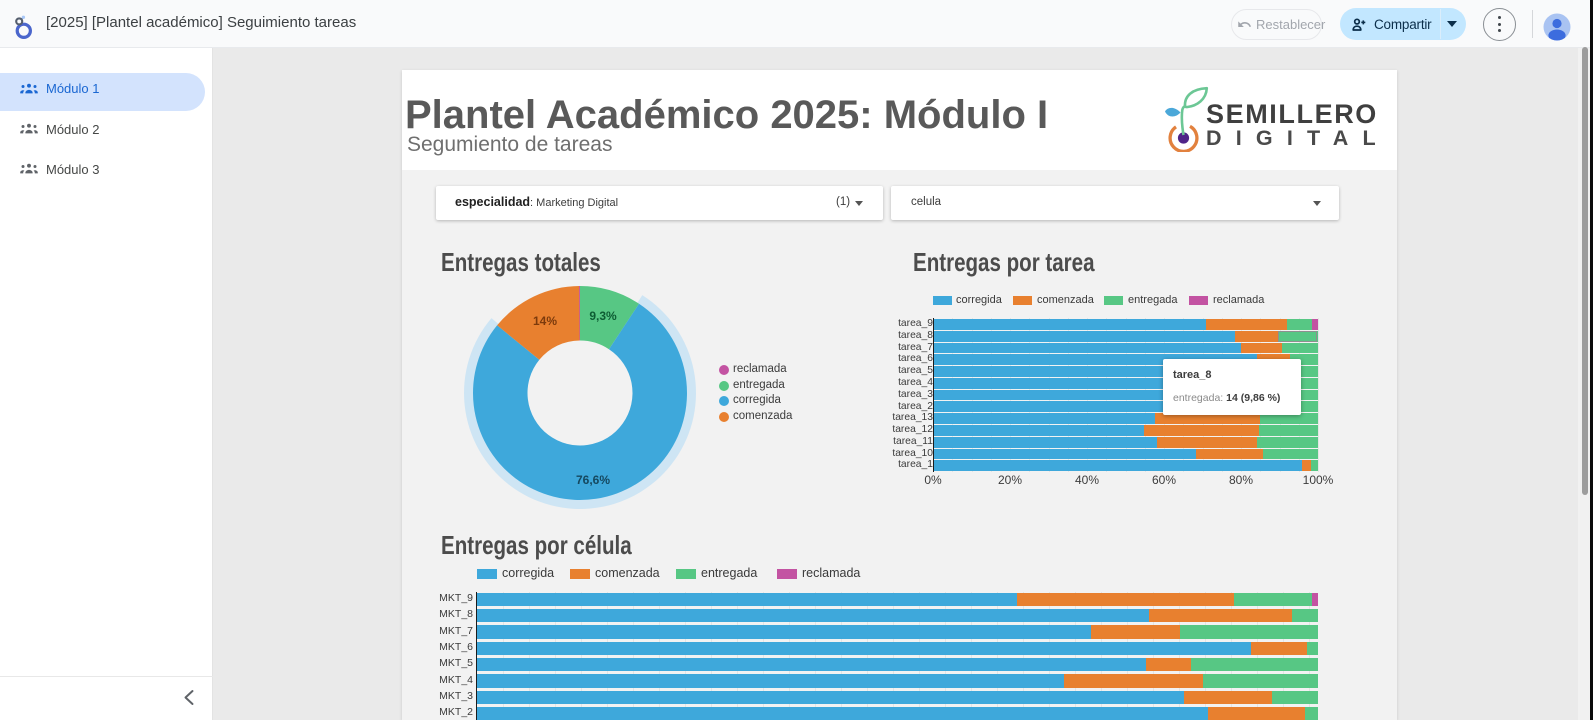 This screenshot has width=1593, height=720. Describe the element at coordinates (545, 321) in the screenshot. I see `svg-text: 14%` at that location.